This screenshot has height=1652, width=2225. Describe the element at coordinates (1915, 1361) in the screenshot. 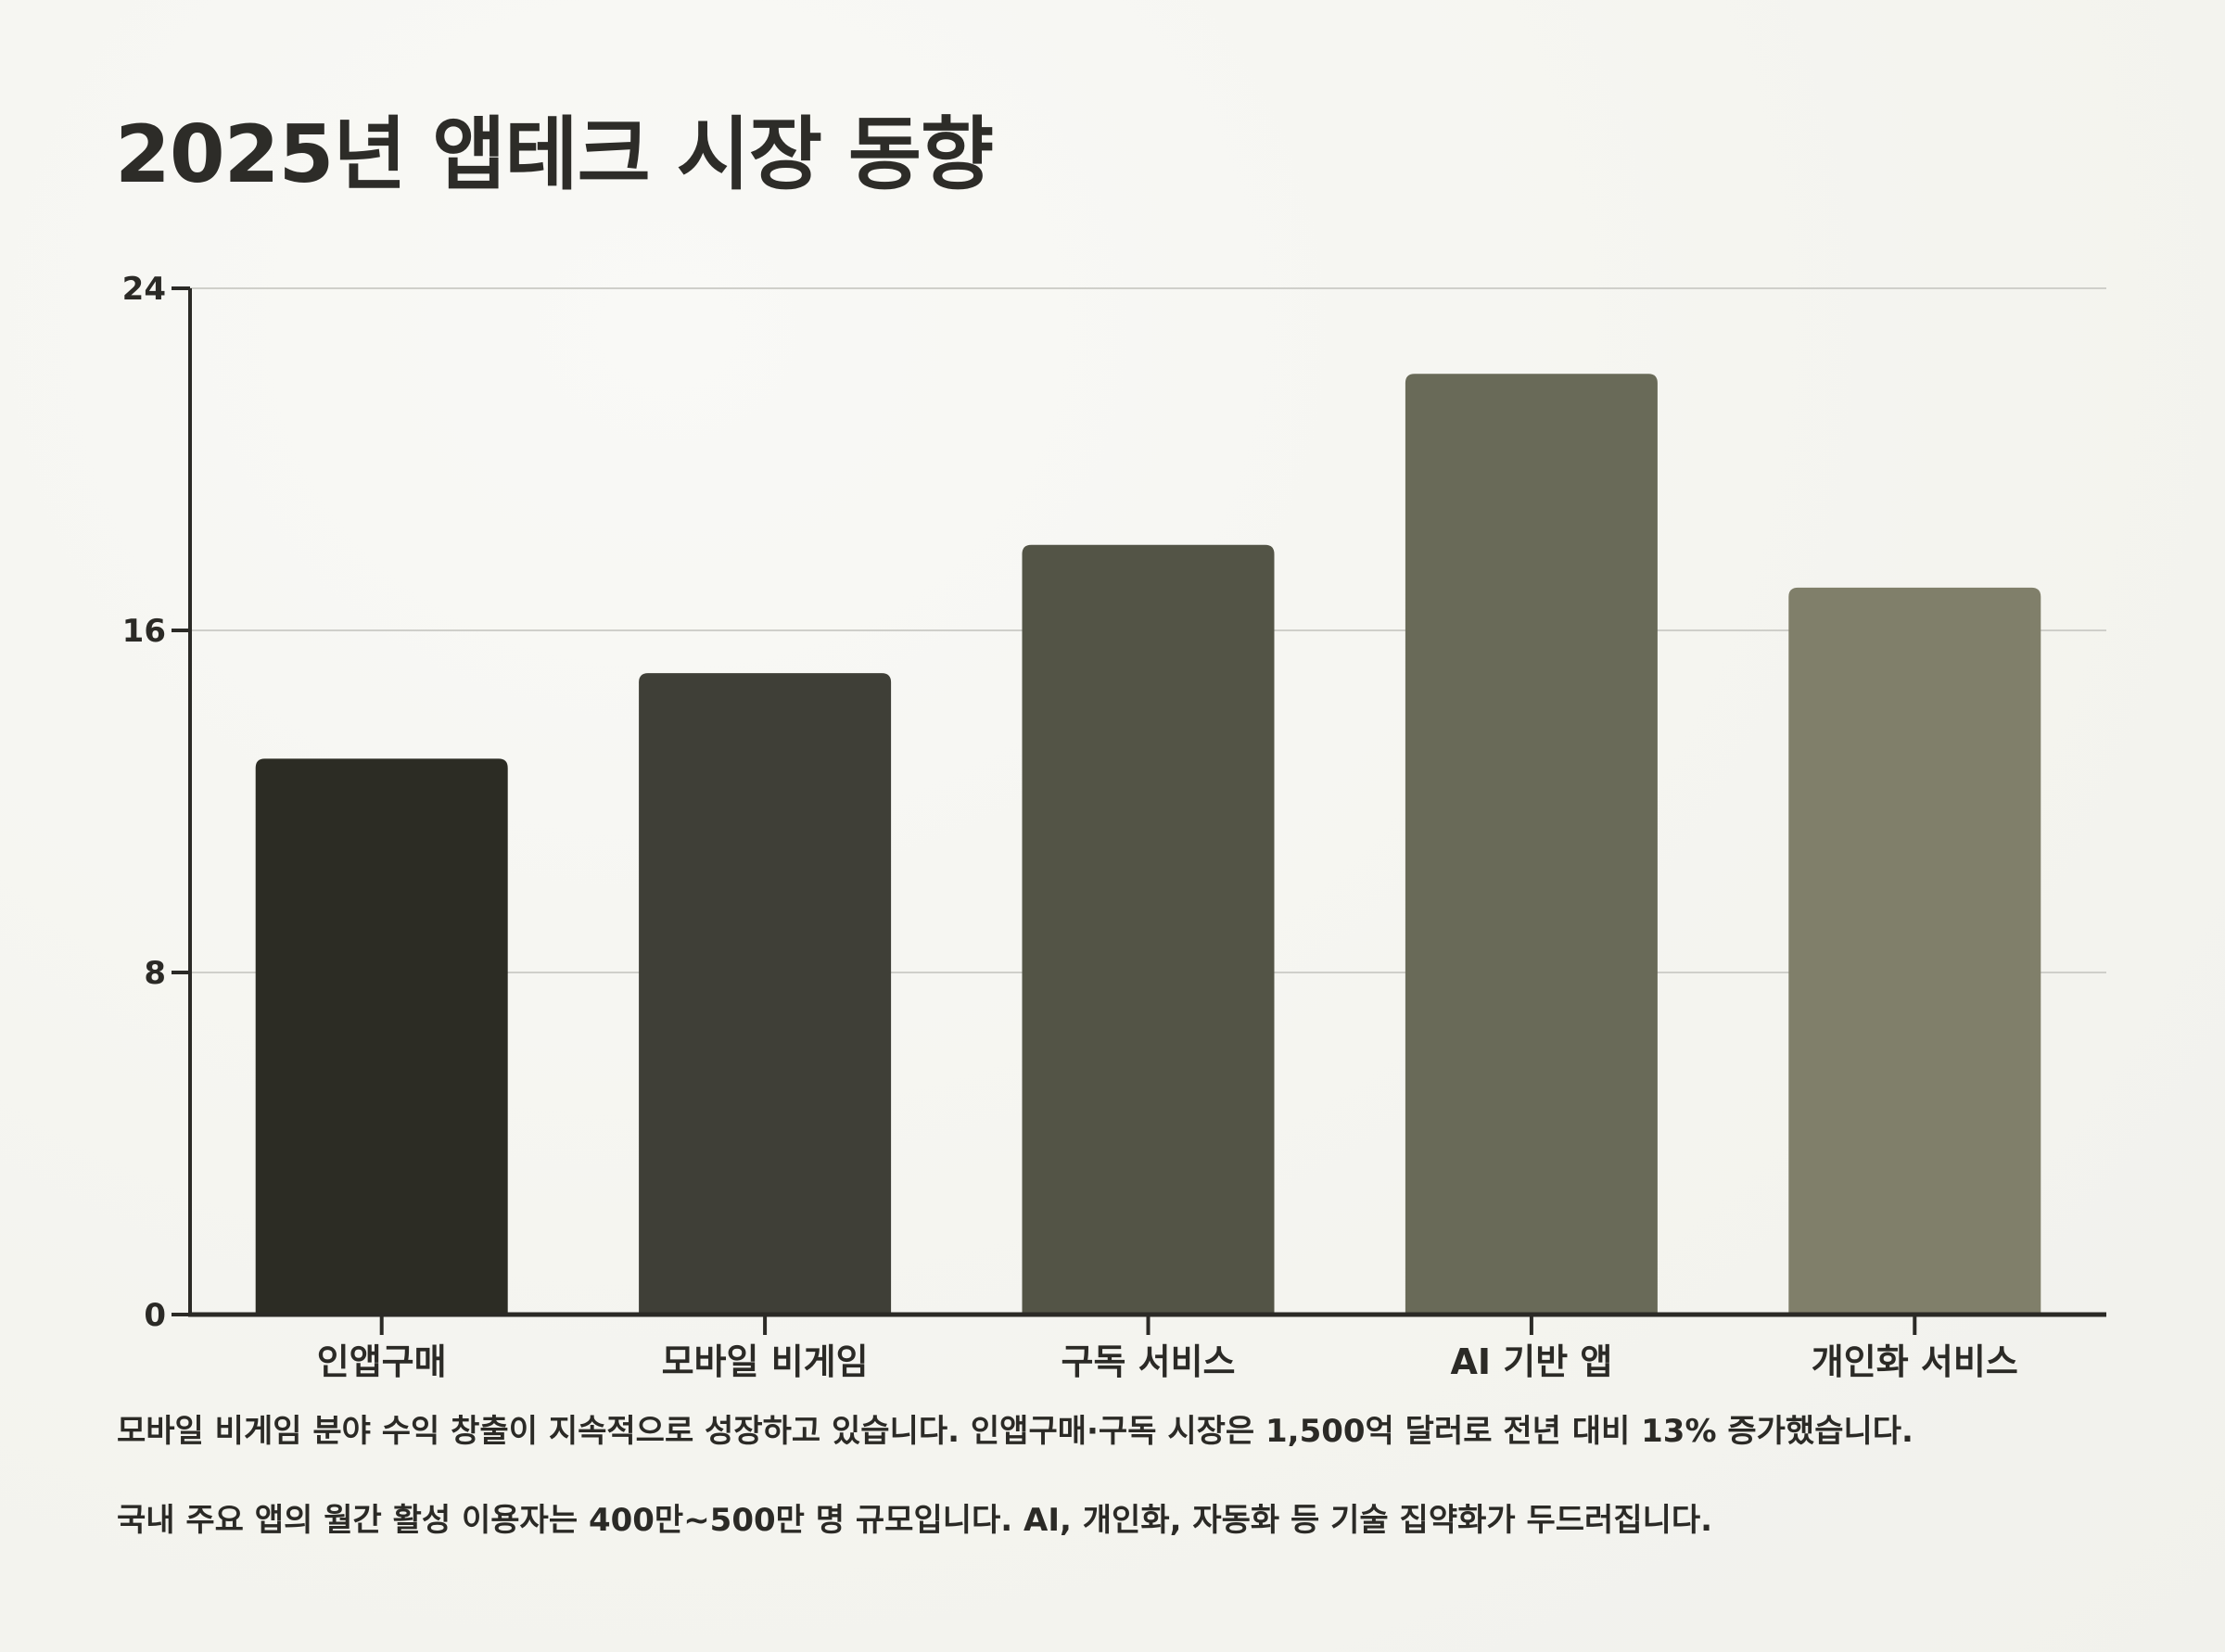

I see `x-tick-label-4: 개인화 서비스` at that location.